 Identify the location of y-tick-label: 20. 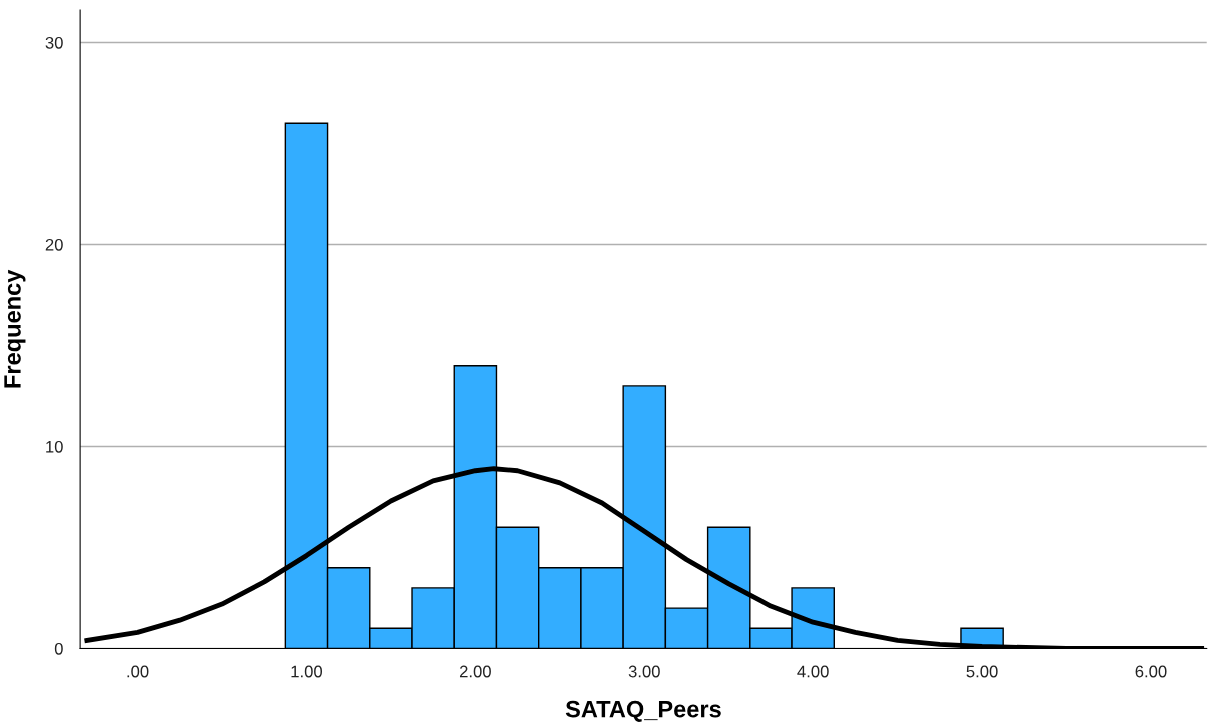
(54, 244).